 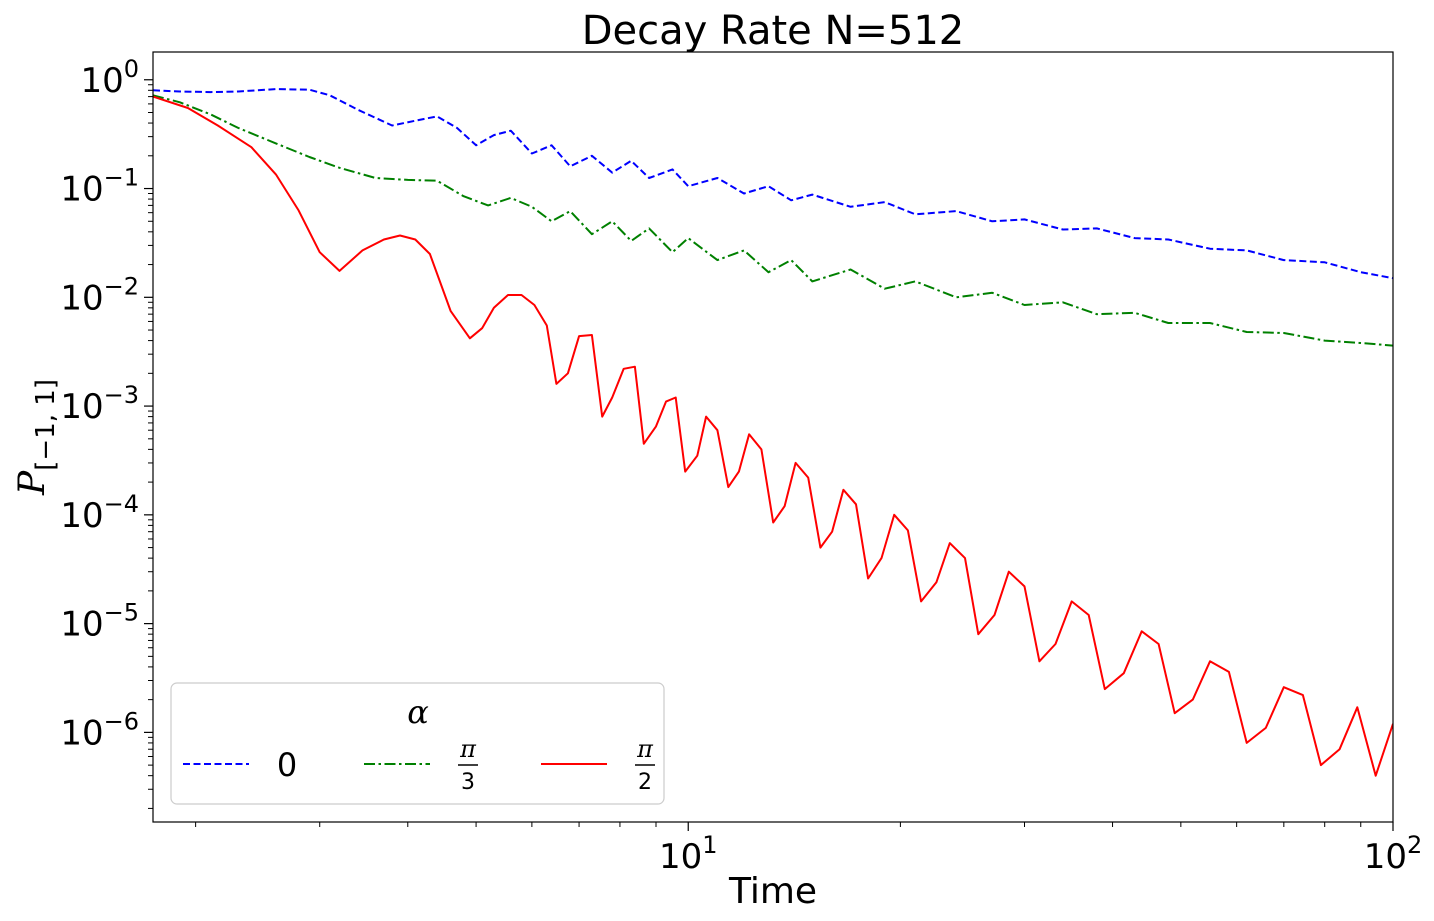 I want to click on legend-label-numerator-2: π, so click(x=468, y=749).